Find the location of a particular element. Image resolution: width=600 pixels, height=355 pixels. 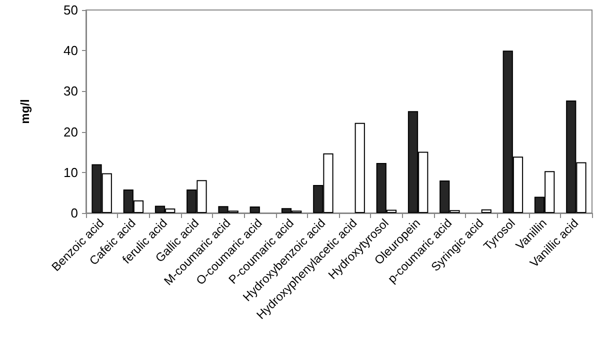

y-tick-label: 20 is located at coordinates (71, 132).